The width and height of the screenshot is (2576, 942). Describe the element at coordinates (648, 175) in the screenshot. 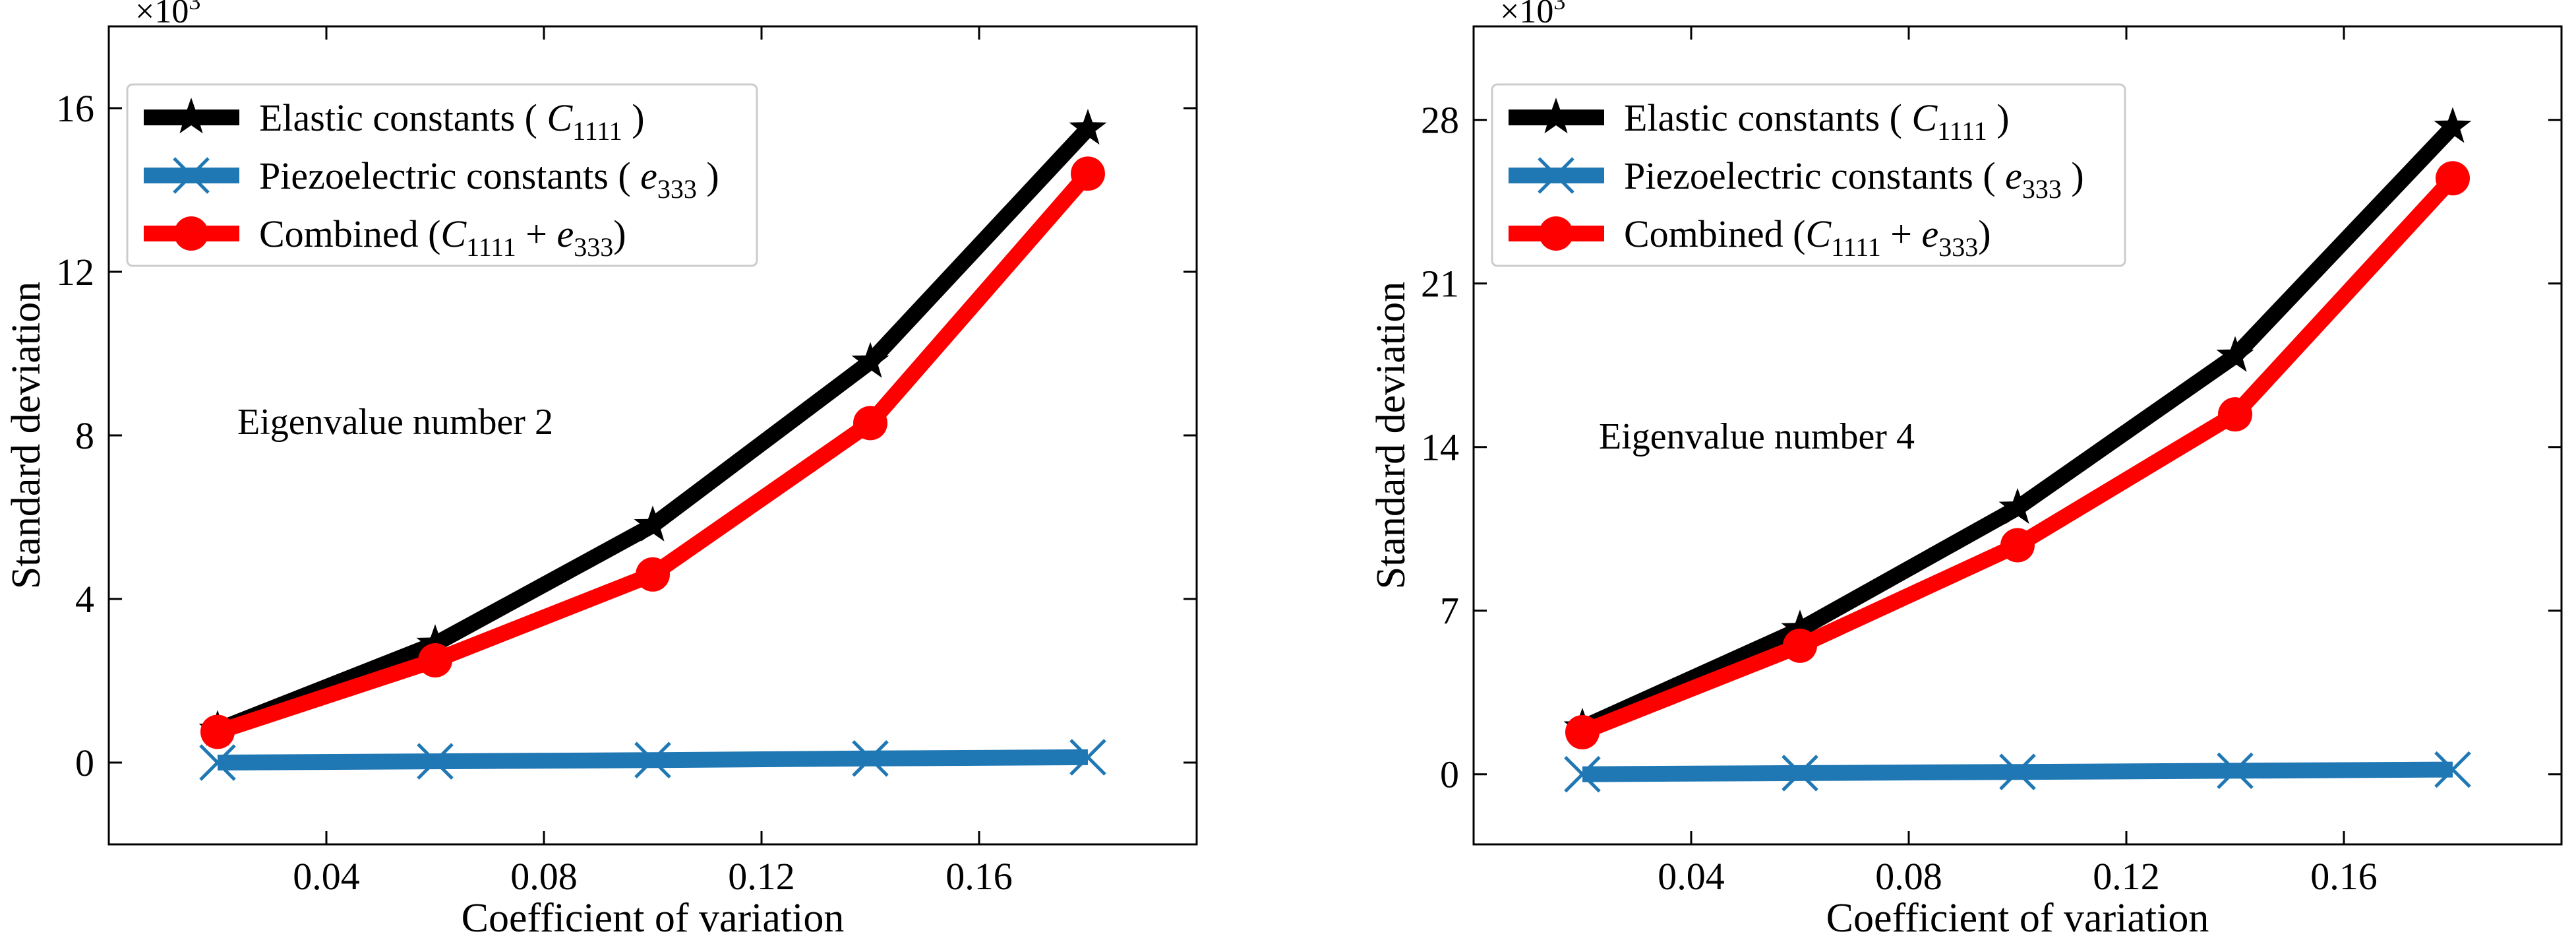

I see `legend-label-label-var: e` at that location.